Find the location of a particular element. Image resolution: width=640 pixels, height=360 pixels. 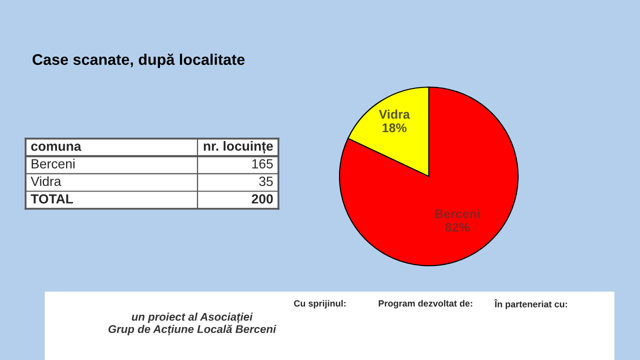

data-label: 18% is located at coordinates (394, 127).